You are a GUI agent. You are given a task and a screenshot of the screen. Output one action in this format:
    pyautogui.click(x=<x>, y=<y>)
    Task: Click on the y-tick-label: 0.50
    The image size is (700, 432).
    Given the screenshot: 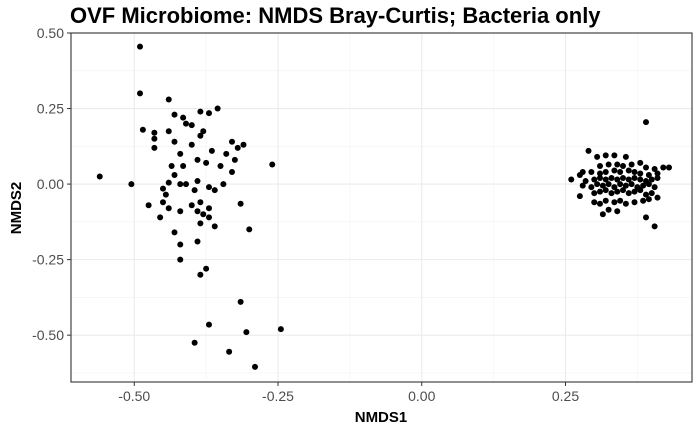 What is the action you would take?
    pyautogui.click(x=50, y=33)
    